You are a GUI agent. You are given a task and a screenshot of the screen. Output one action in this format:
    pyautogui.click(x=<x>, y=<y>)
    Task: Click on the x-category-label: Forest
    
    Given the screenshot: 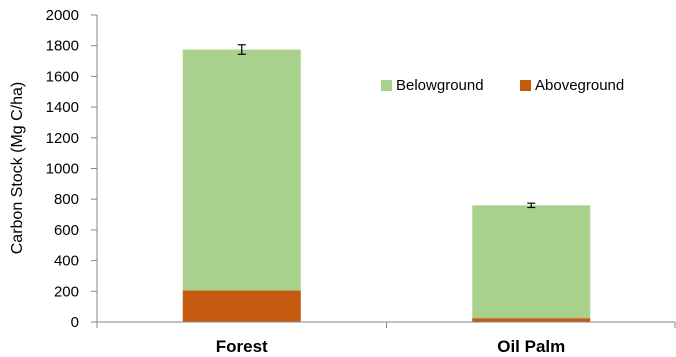 What is the action you would take?
    pyautogui.click(x=242, y=346)
    